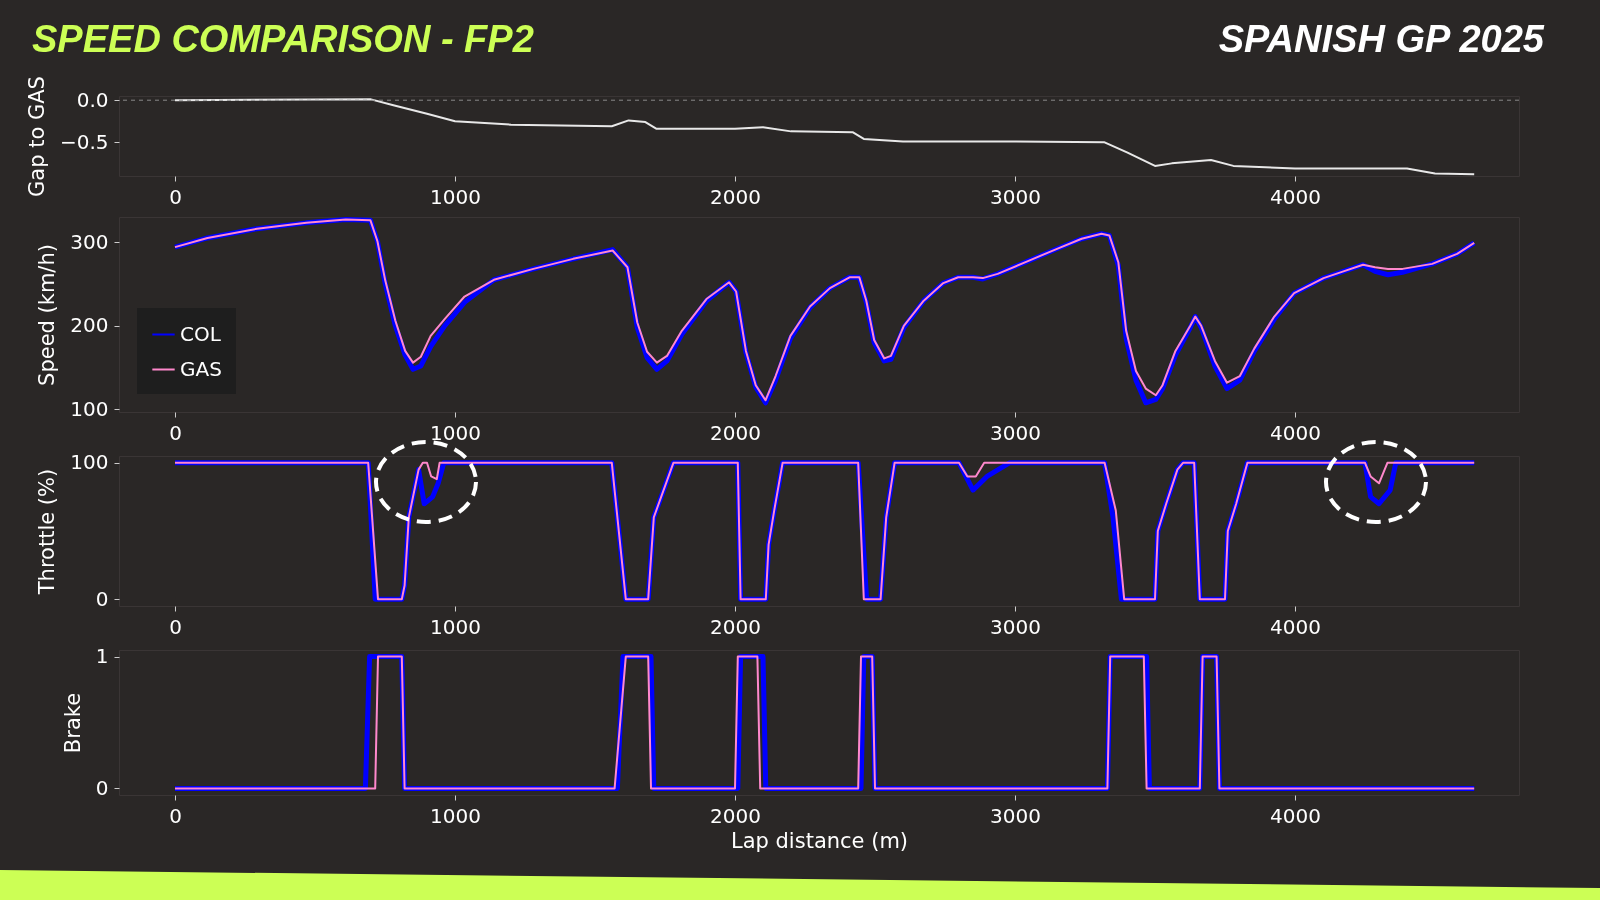 This screenshot has width=1600, height=900. What do you see at coordinates (89, 241) in the screenshot?
I see `y-tick-label: 300` at bounding box center [89, 241].